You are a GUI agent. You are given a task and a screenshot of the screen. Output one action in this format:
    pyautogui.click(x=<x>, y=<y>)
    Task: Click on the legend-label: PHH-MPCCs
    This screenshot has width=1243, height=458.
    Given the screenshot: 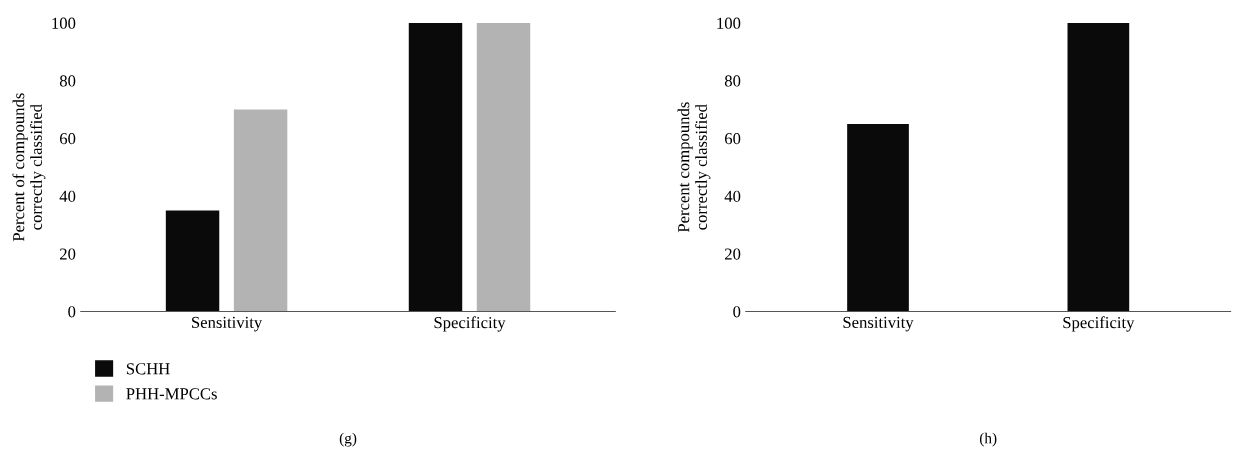 What is the action you would take?
    pyautogui.click(x=171, y=394)
    